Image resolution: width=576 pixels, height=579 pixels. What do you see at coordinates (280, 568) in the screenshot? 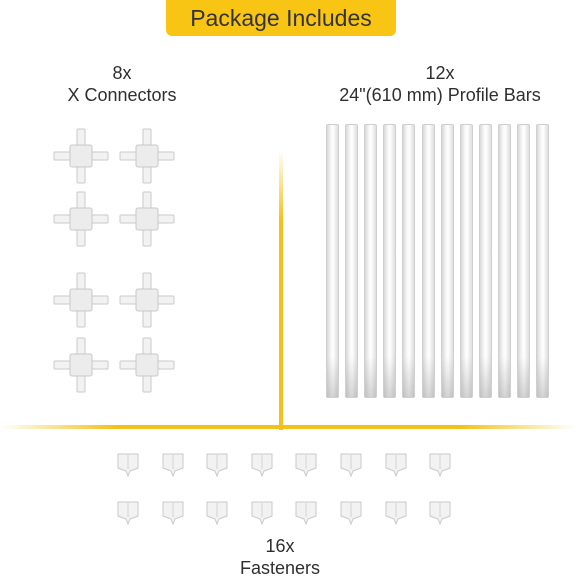
I see `fasteners-name: Fasteners` at bounding box center [280, 568].